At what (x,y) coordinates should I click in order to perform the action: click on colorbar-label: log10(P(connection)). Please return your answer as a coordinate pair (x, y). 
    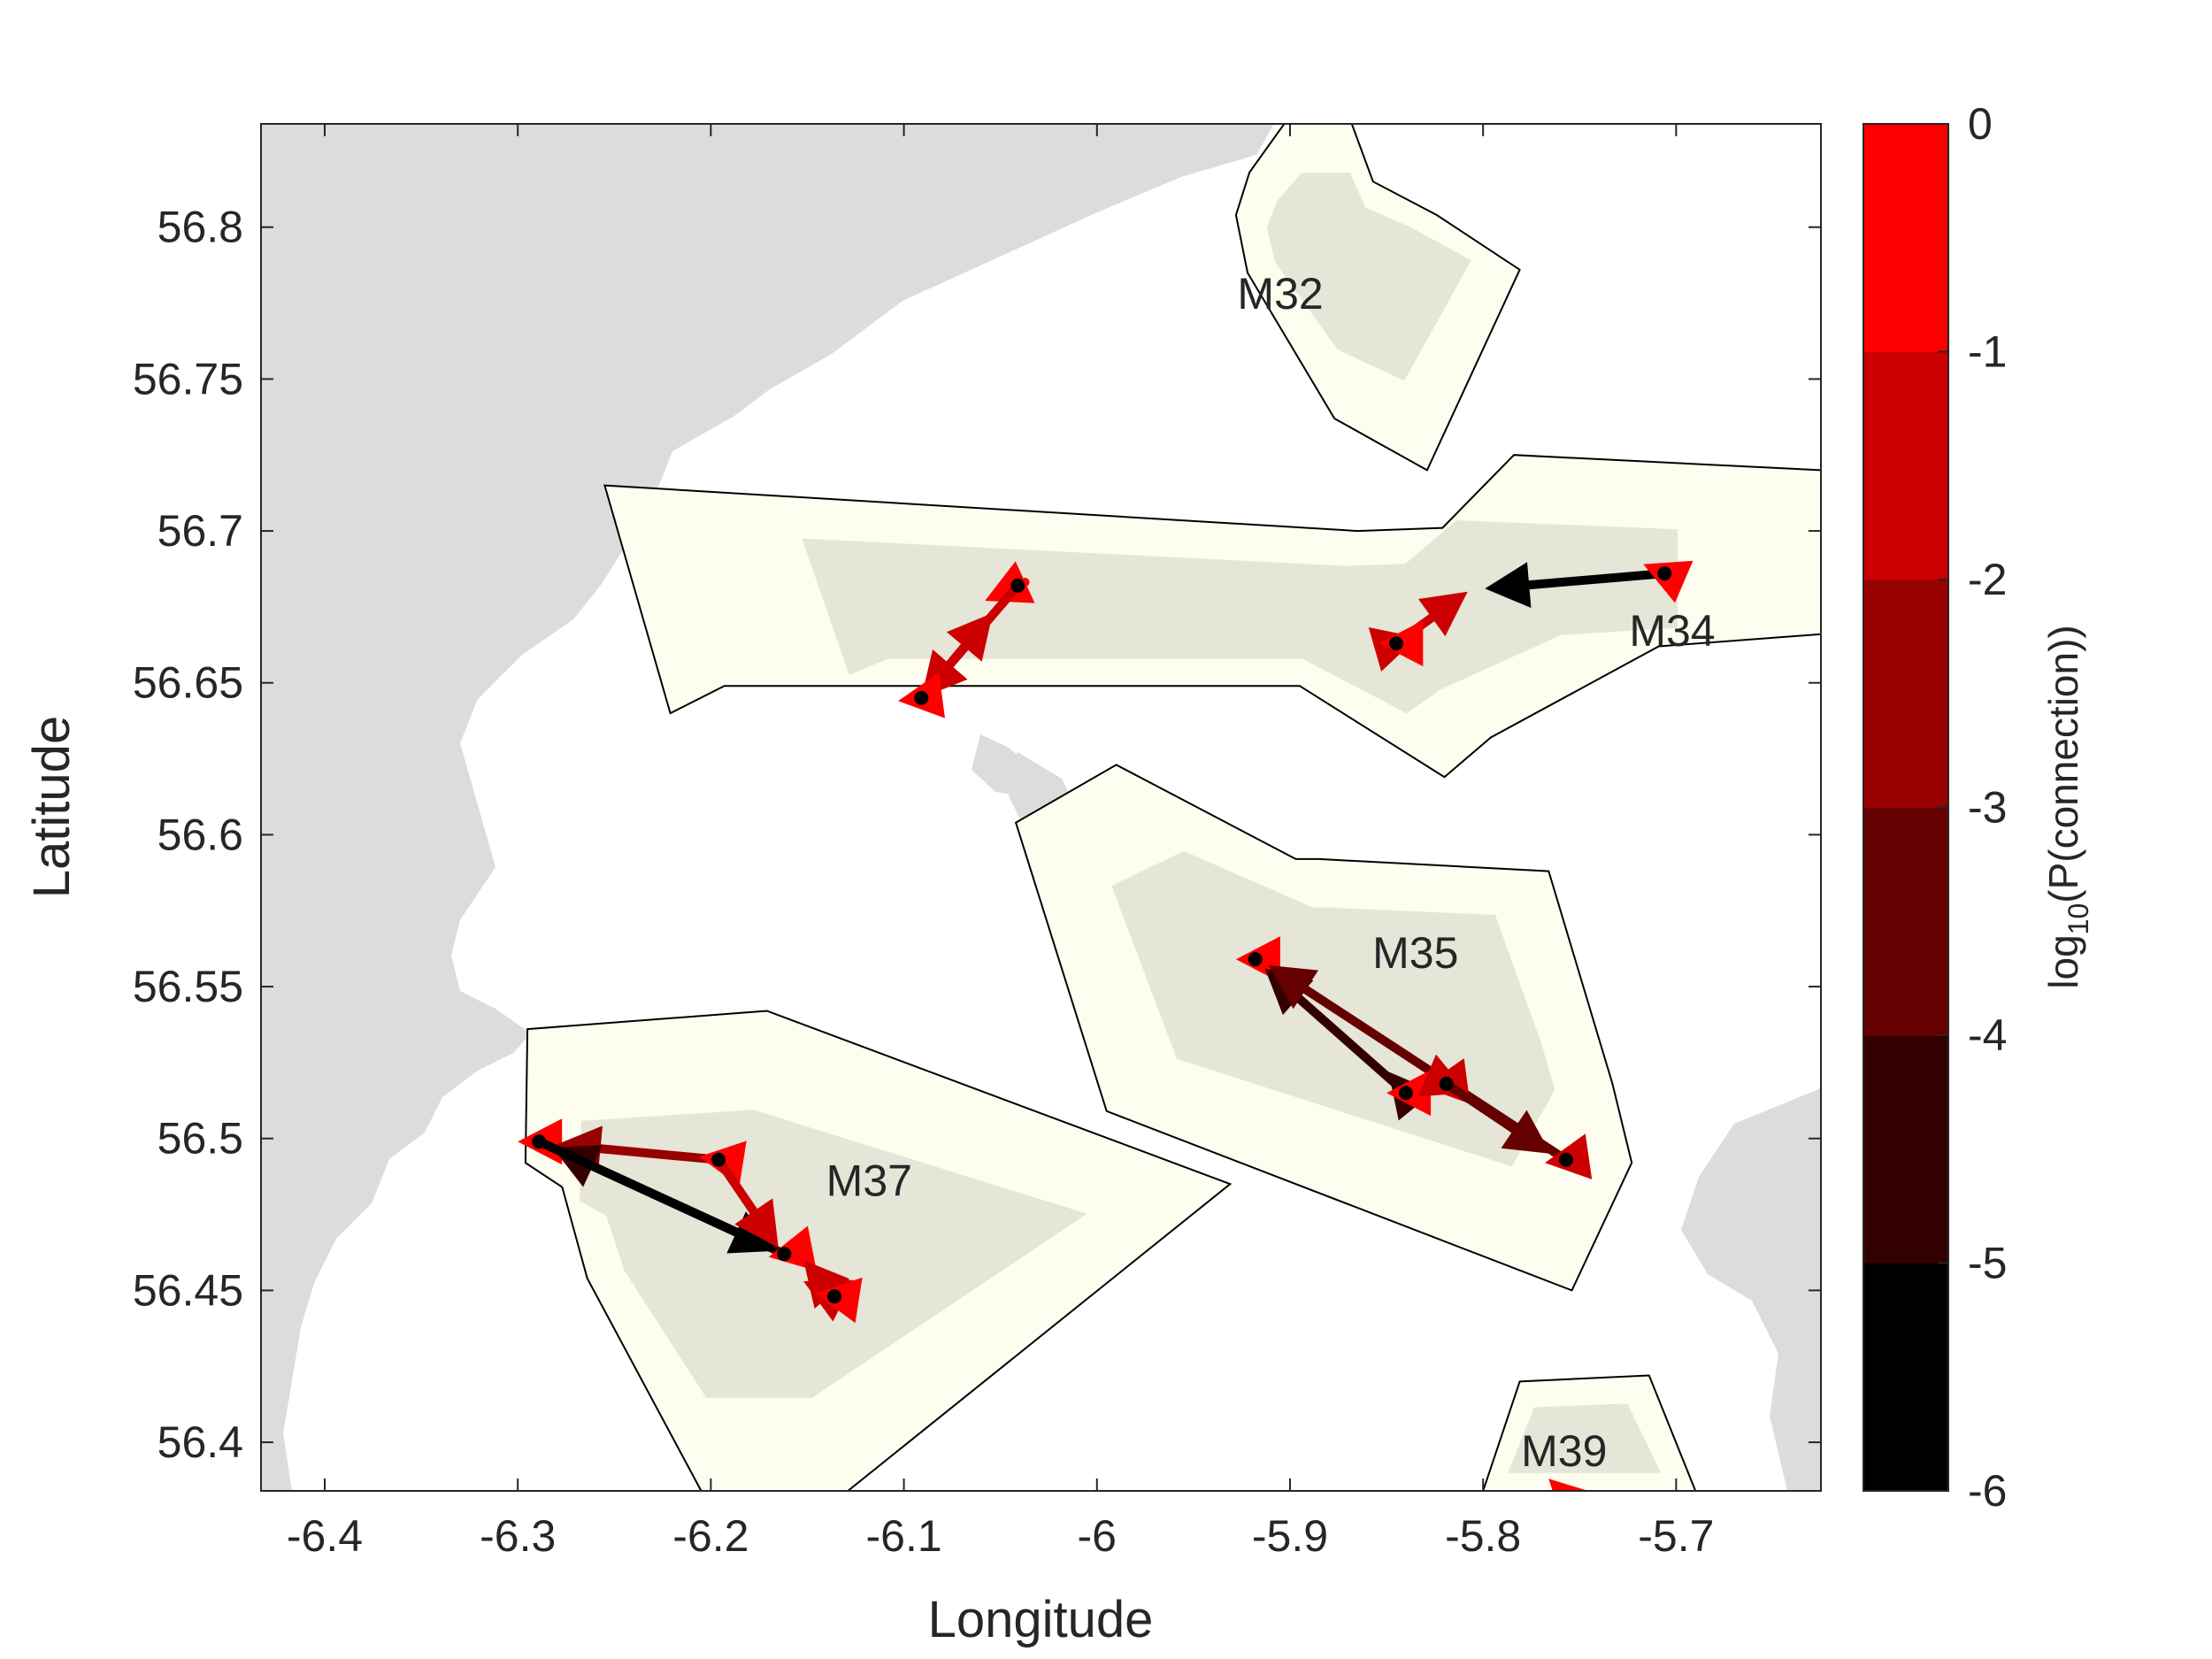
    Looking at the image, I should click on (2067, 807).